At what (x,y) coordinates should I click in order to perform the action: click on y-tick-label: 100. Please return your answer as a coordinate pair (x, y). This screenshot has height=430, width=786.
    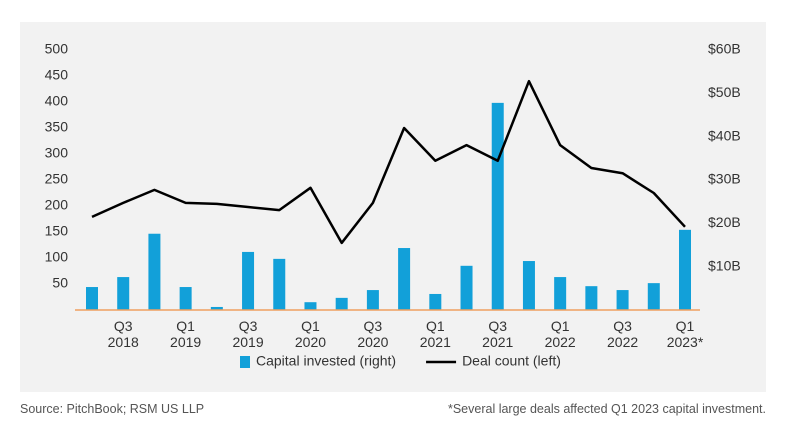
    Looking at the image, I should click on (57, 257).